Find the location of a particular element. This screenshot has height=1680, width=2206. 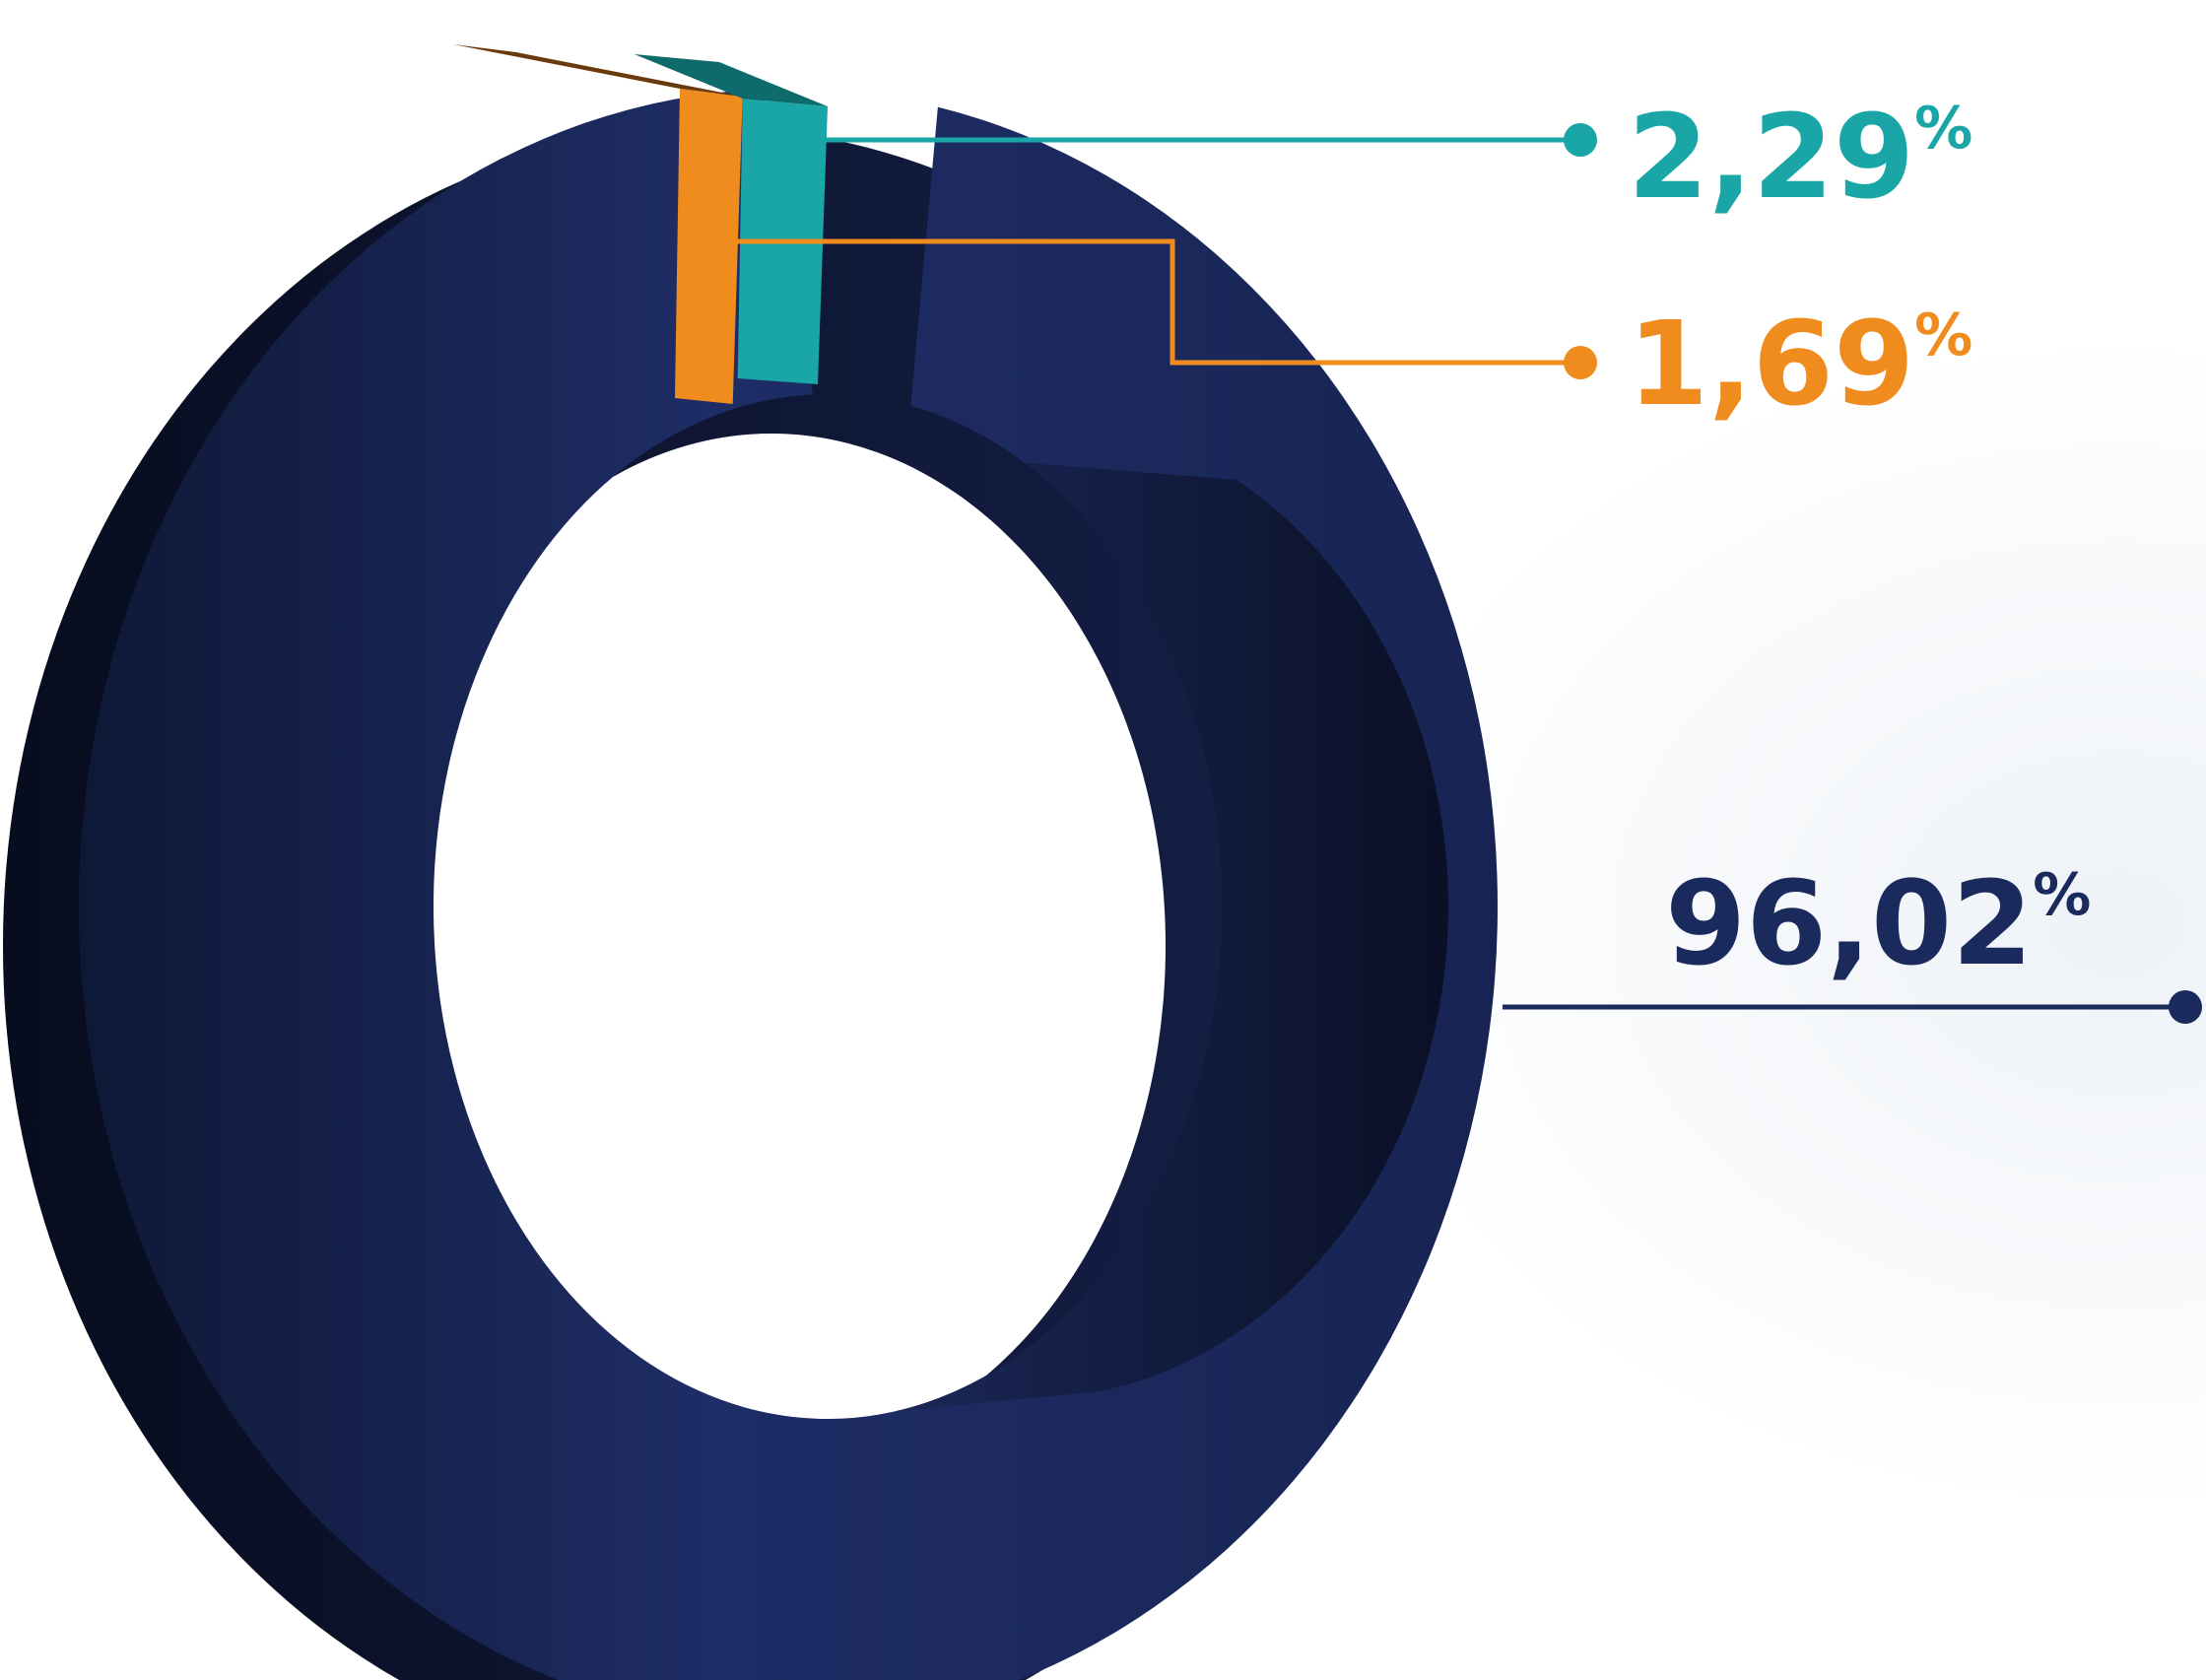

data-label-2: 96,02% is located at coordinates (1878, 923).